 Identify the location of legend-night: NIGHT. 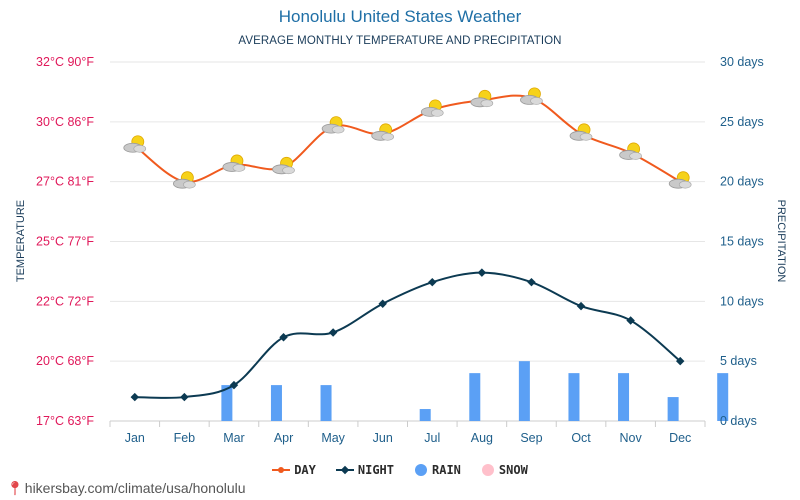
(364, 470).